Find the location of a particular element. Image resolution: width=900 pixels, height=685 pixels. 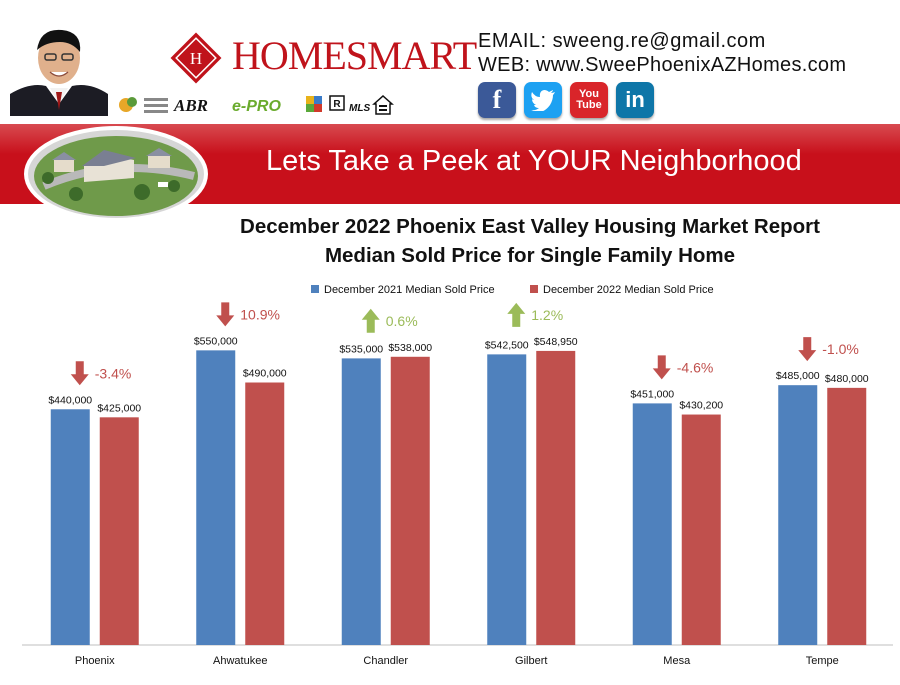

change-label-mesa: -4.6% is located at coordinates (695, 367).